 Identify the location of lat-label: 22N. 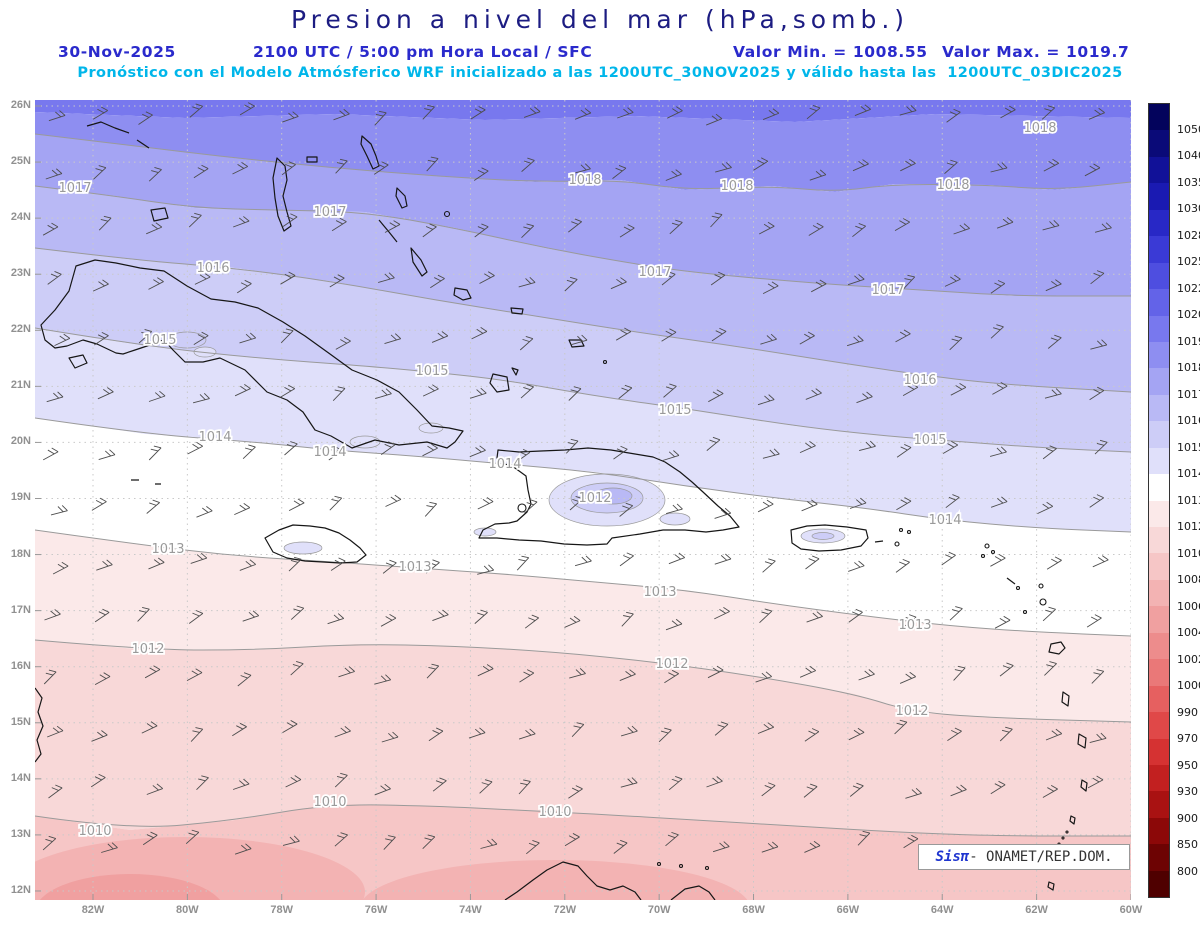
(20, 329).